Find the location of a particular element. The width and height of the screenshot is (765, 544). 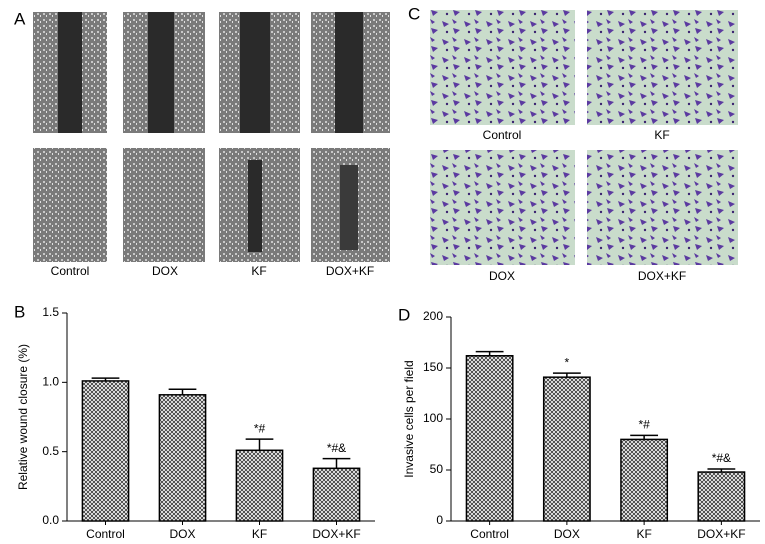

y-tick-label: 200 is located at coordinates (433, 316).